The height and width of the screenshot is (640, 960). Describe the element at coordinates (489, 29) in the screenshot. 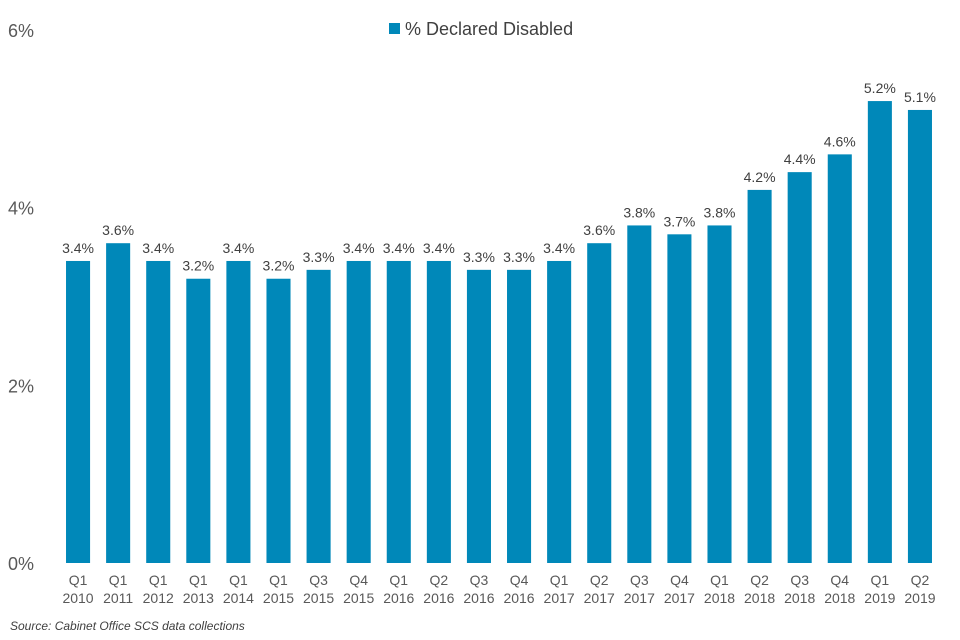

I see `legend-label: % Declared Disabled` at that location.